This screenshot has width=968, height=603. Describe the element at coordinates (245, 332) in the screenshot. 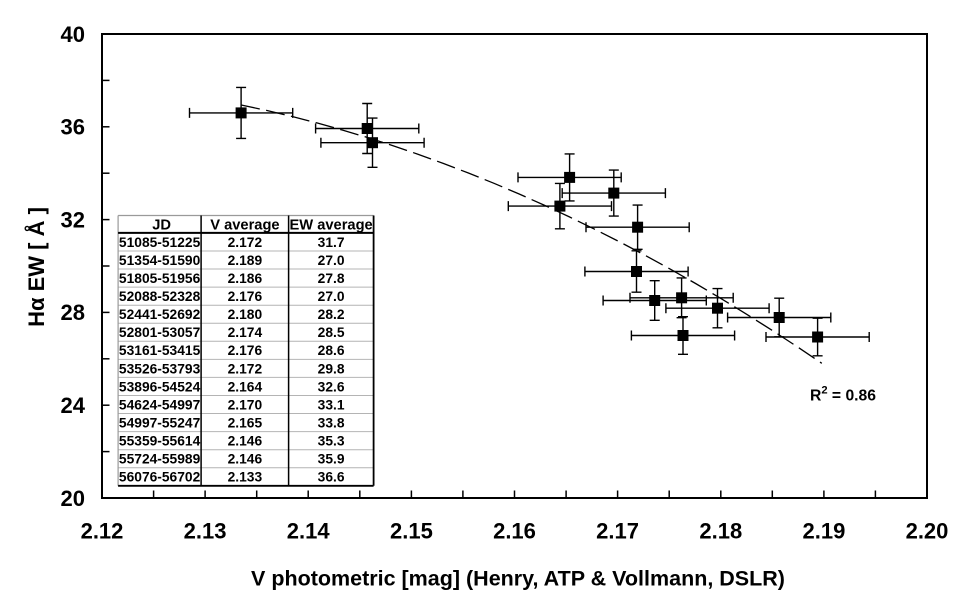

I see `svg-text: 2.174` at that location.